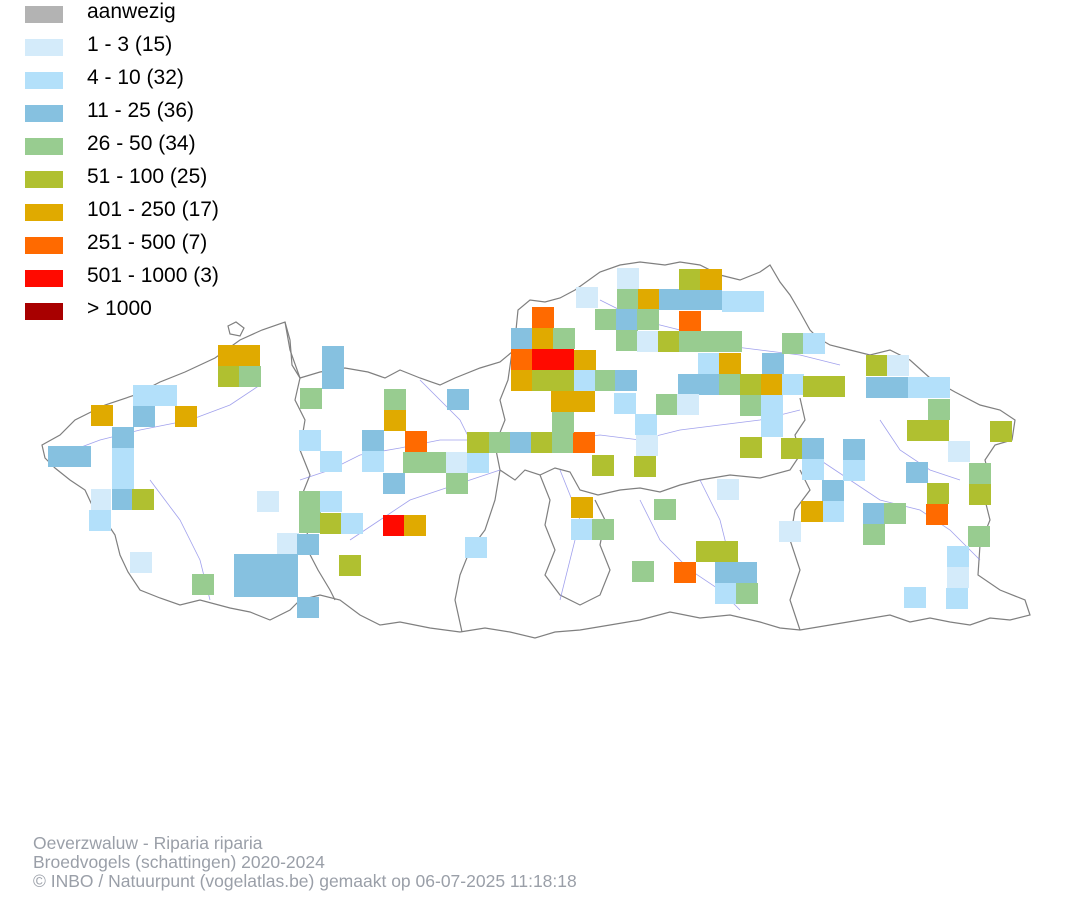  Describe the element at coordinates (147, 242) in the screenshot. I see `legend-label: 251 - 500 (7)` at that location.